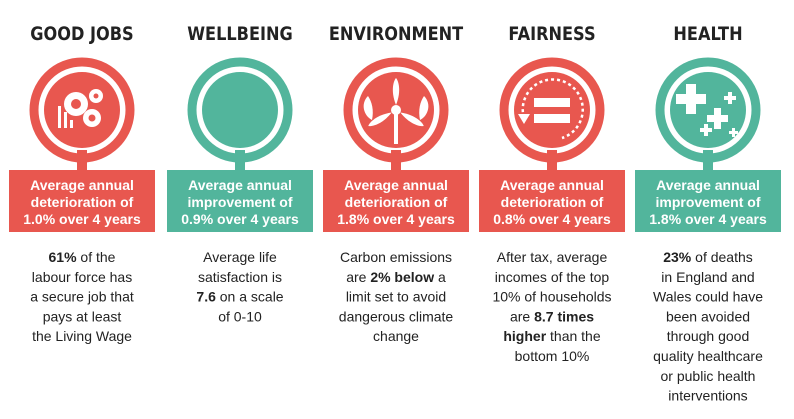 This screenshot has height=419, width=794. What do you see at coordinates (708, 219) in the screenshot?
I see `badge-text: 1.8% over 4 years` at bounding box center [708, 219].